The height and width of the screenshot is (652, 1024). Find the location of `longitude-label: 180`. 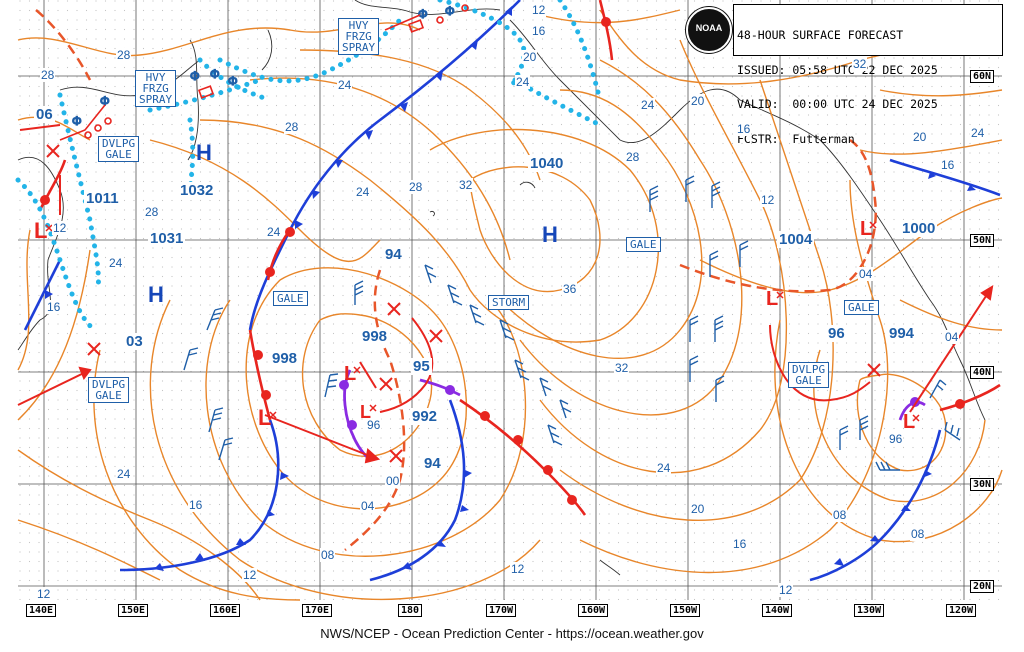

longitude-label: 180 is located at coordinates (410, 610).